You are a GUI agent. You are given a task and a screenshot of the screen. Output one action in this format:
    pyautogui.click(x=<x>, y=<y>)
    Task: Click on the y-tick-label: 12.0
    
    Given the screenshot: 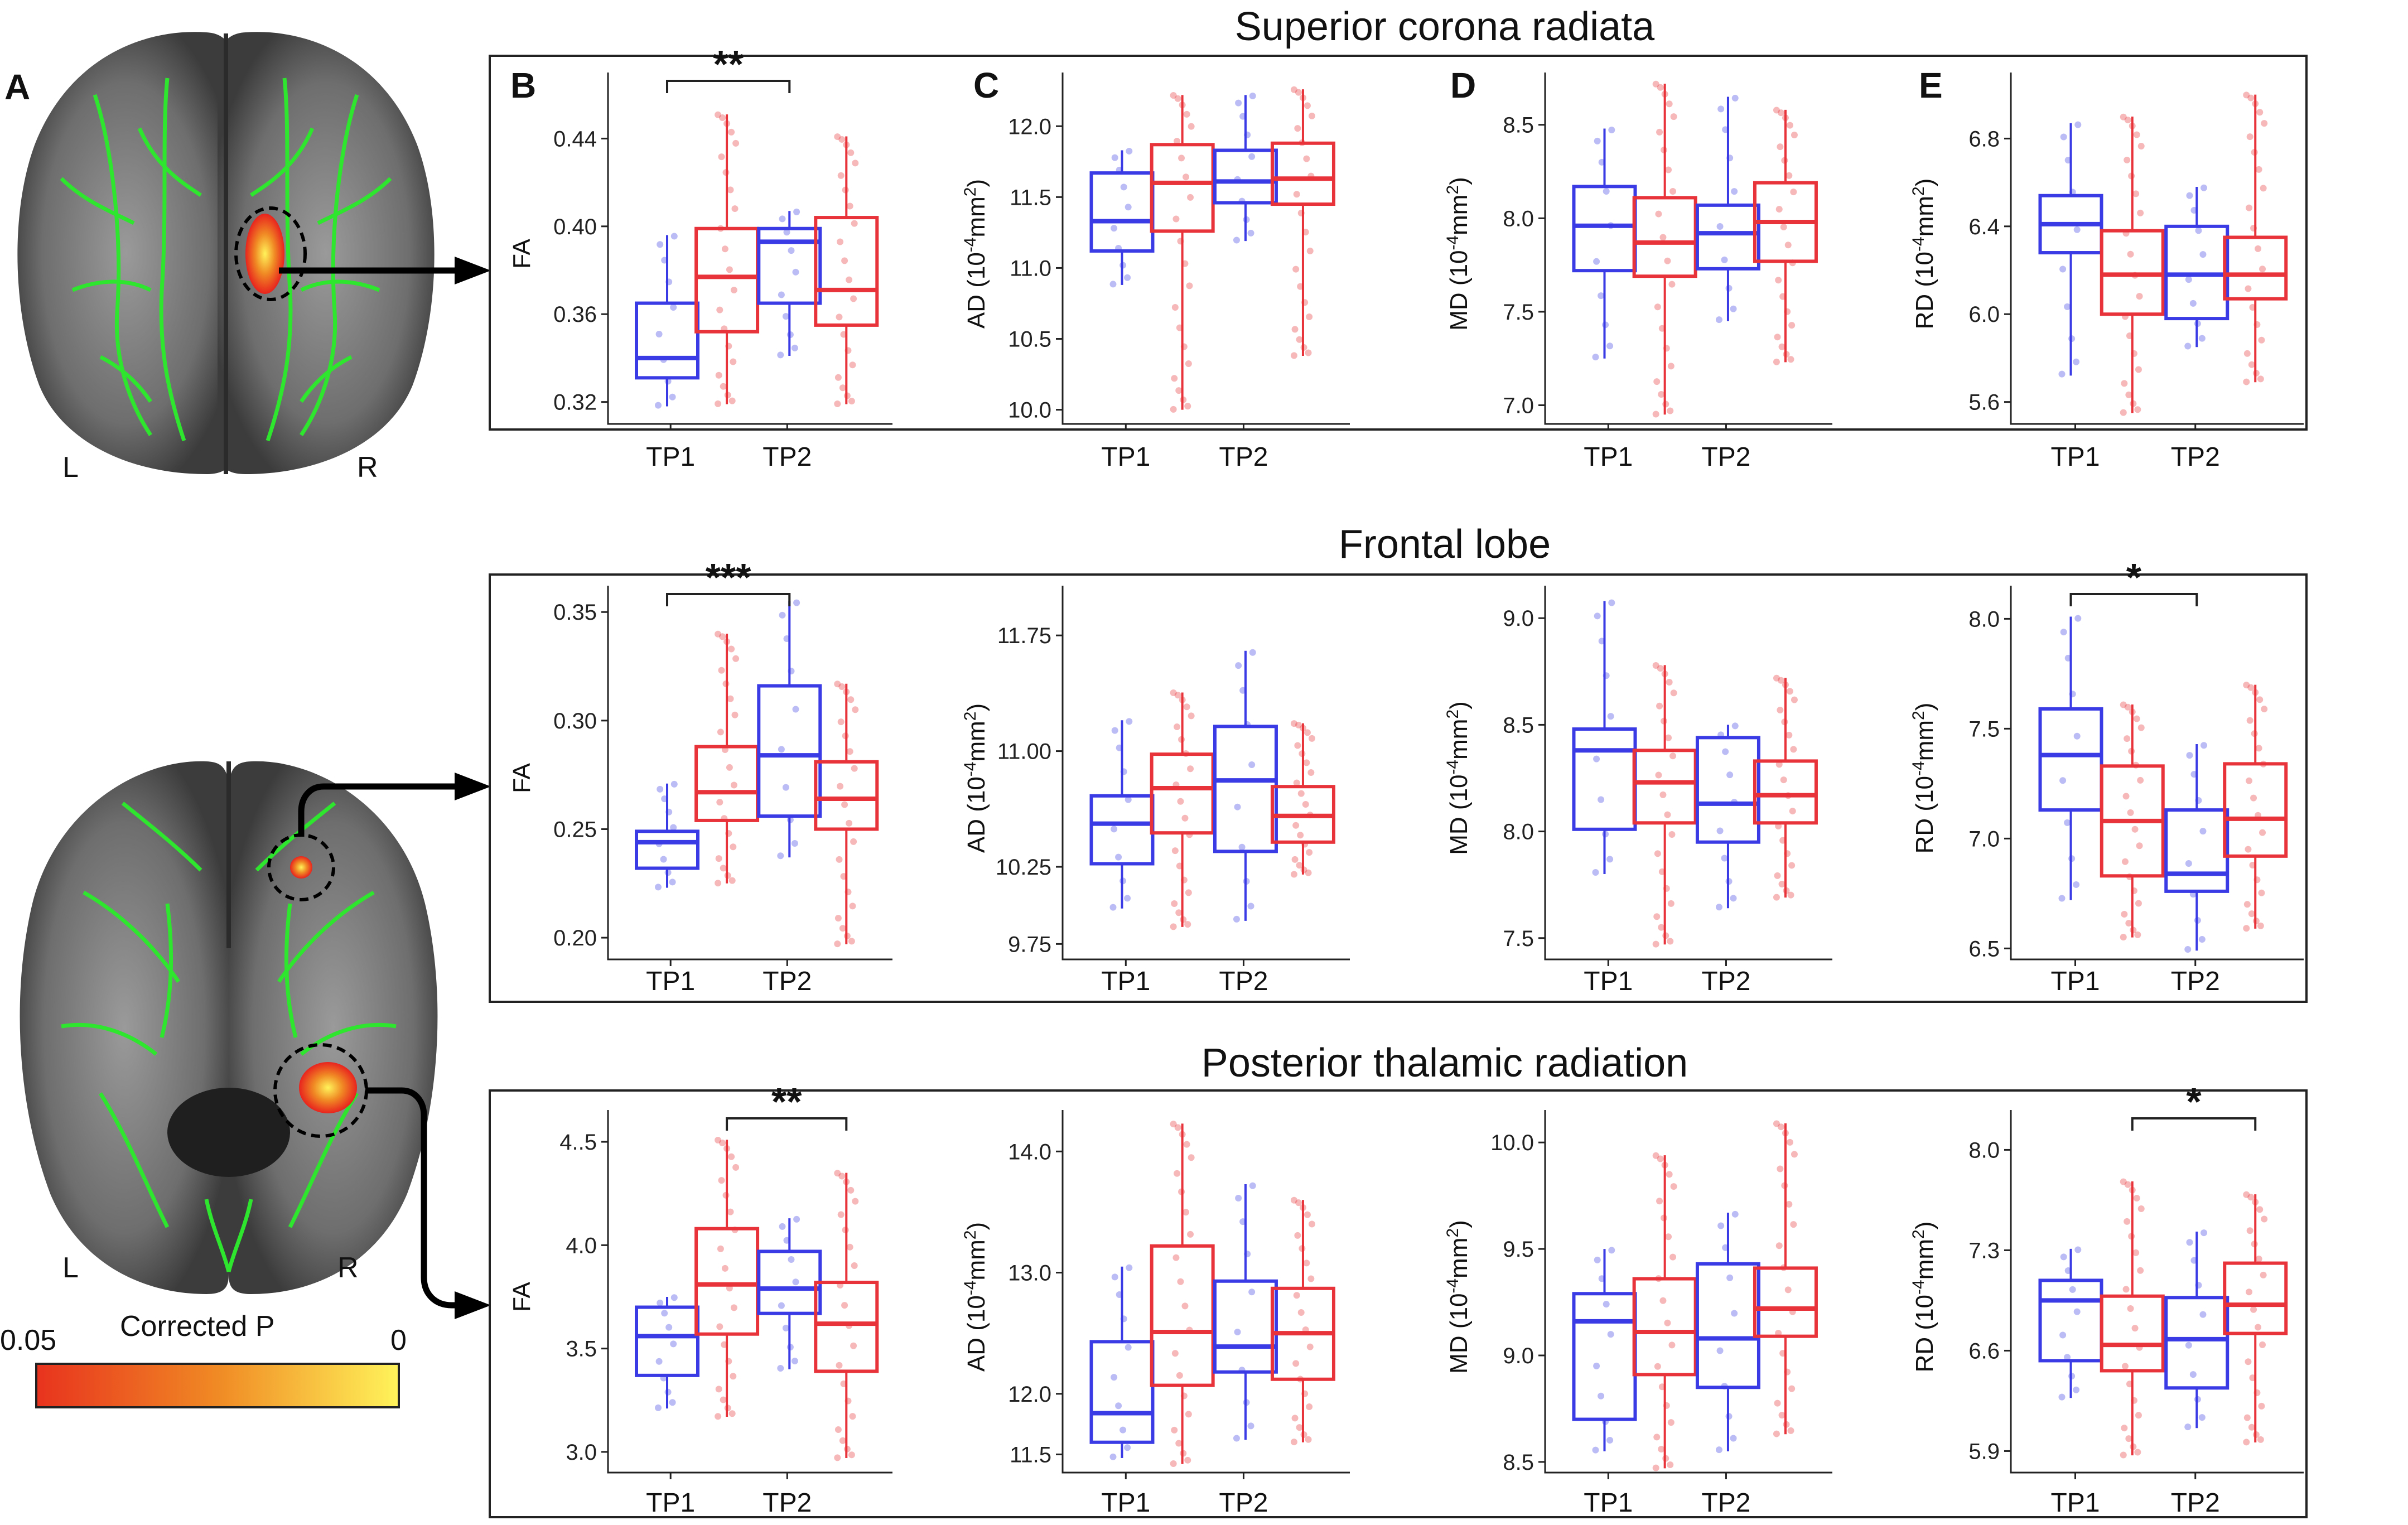 What is the action you would take?
    pyautogui.click(x=1029, y=126)
    